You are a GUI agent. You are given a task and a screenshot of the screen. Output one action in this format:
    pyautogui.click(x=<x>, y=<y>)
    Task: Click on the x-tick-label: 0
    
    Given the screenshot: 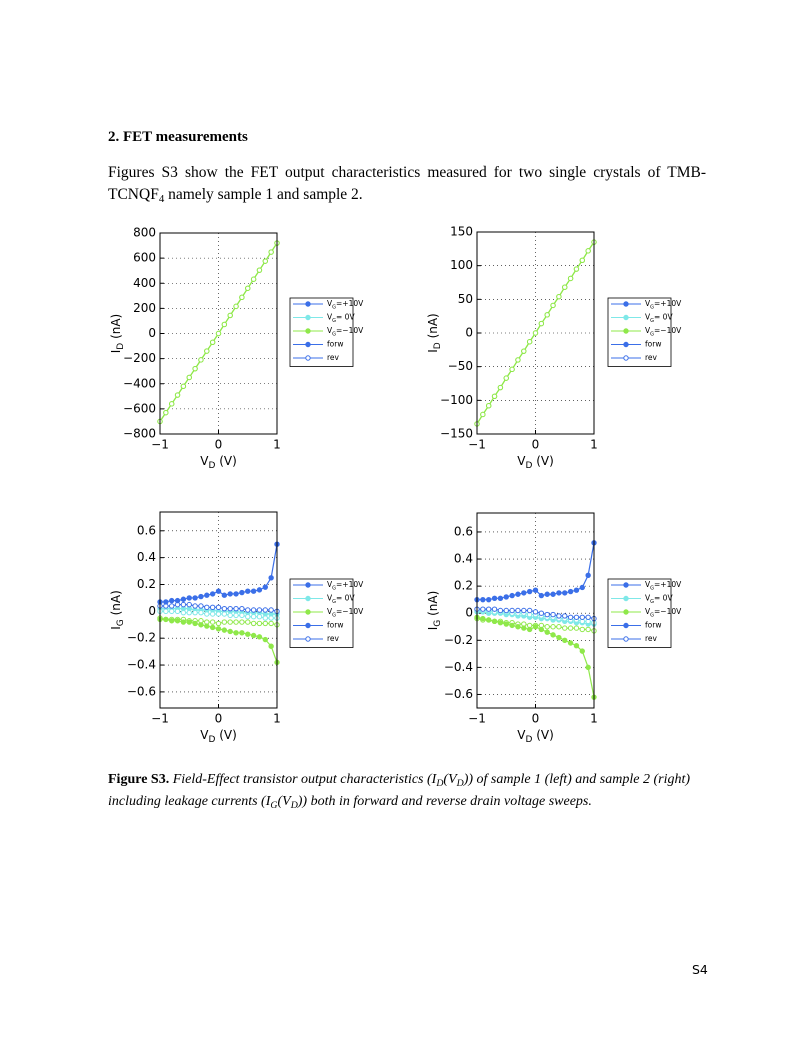 What is the action you would take?
    pyautogui.click(x=536, y=445)
    